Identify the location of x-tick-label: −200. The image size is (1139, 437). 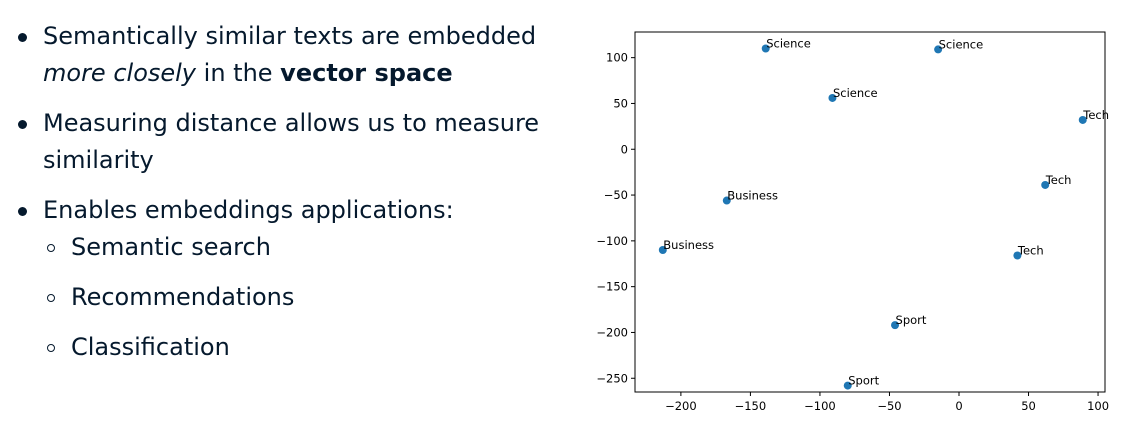
(681, 406).